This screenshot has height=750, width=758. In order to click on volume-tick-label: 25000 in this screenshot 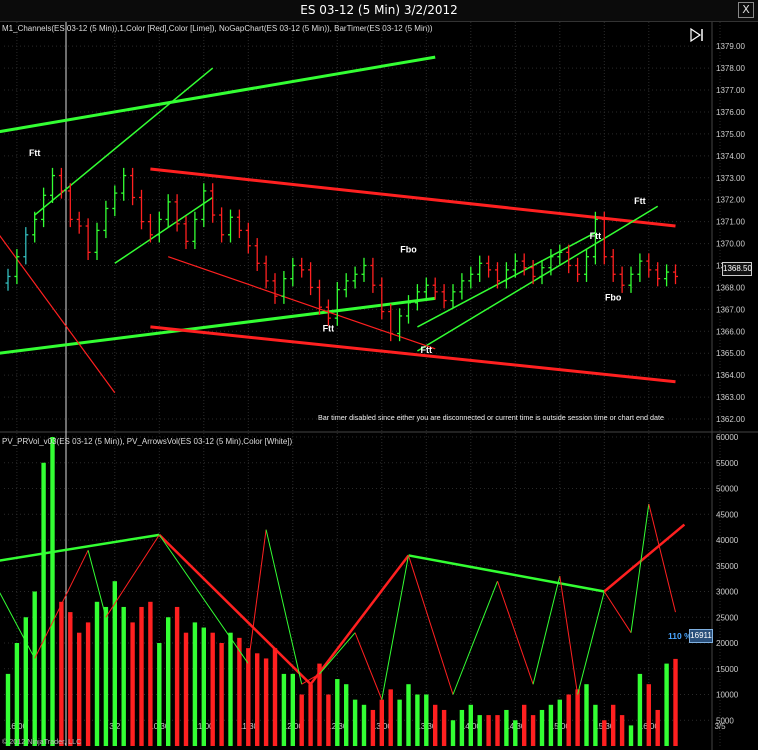, I will do `click(727, 617)`.